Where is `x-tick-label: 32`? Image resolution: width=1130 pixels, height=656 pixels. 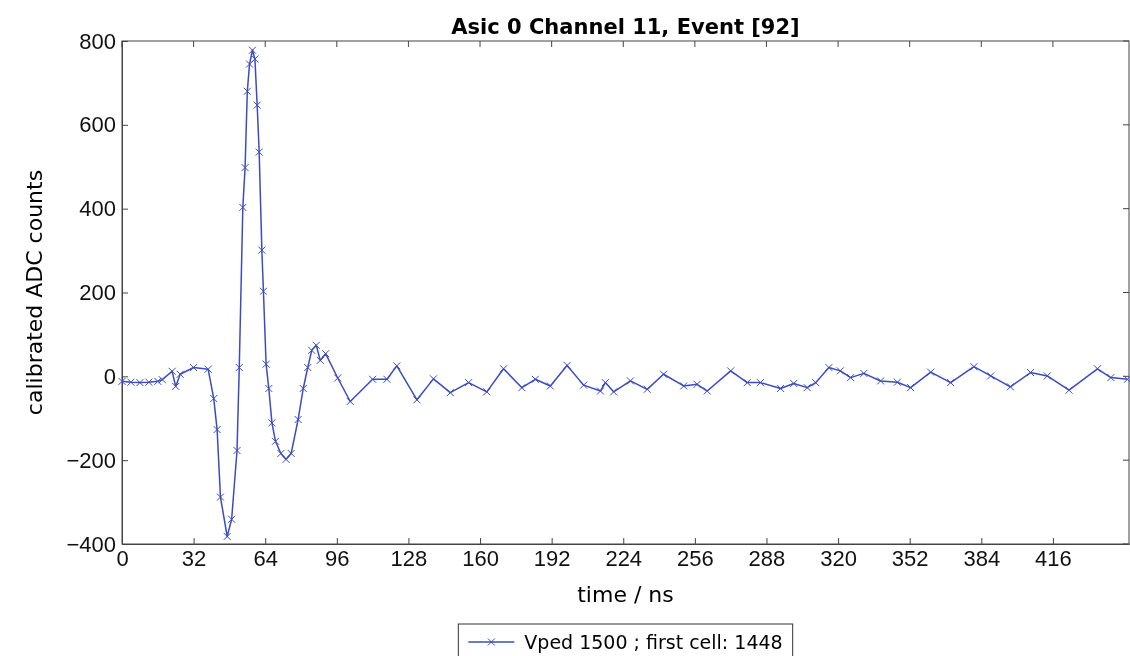
x-tick-label: 32 is located at coordinates (194, 558).